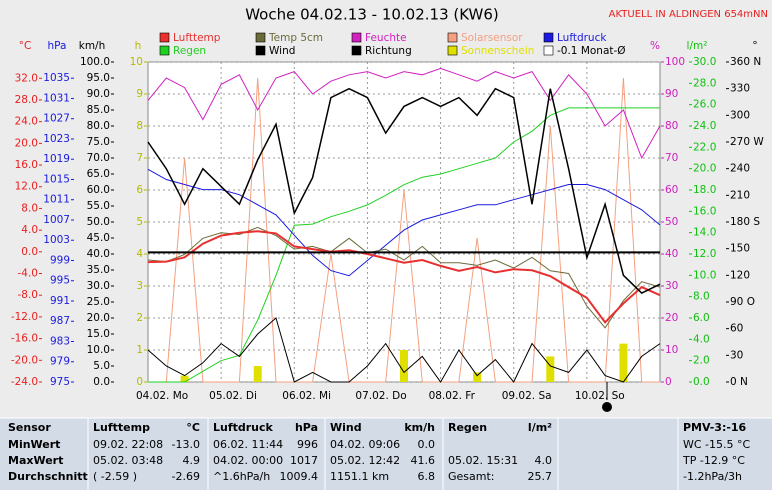 This screenshot has width=772, height=490. I want to click on y-tick-label: 80, so click(671, 126).